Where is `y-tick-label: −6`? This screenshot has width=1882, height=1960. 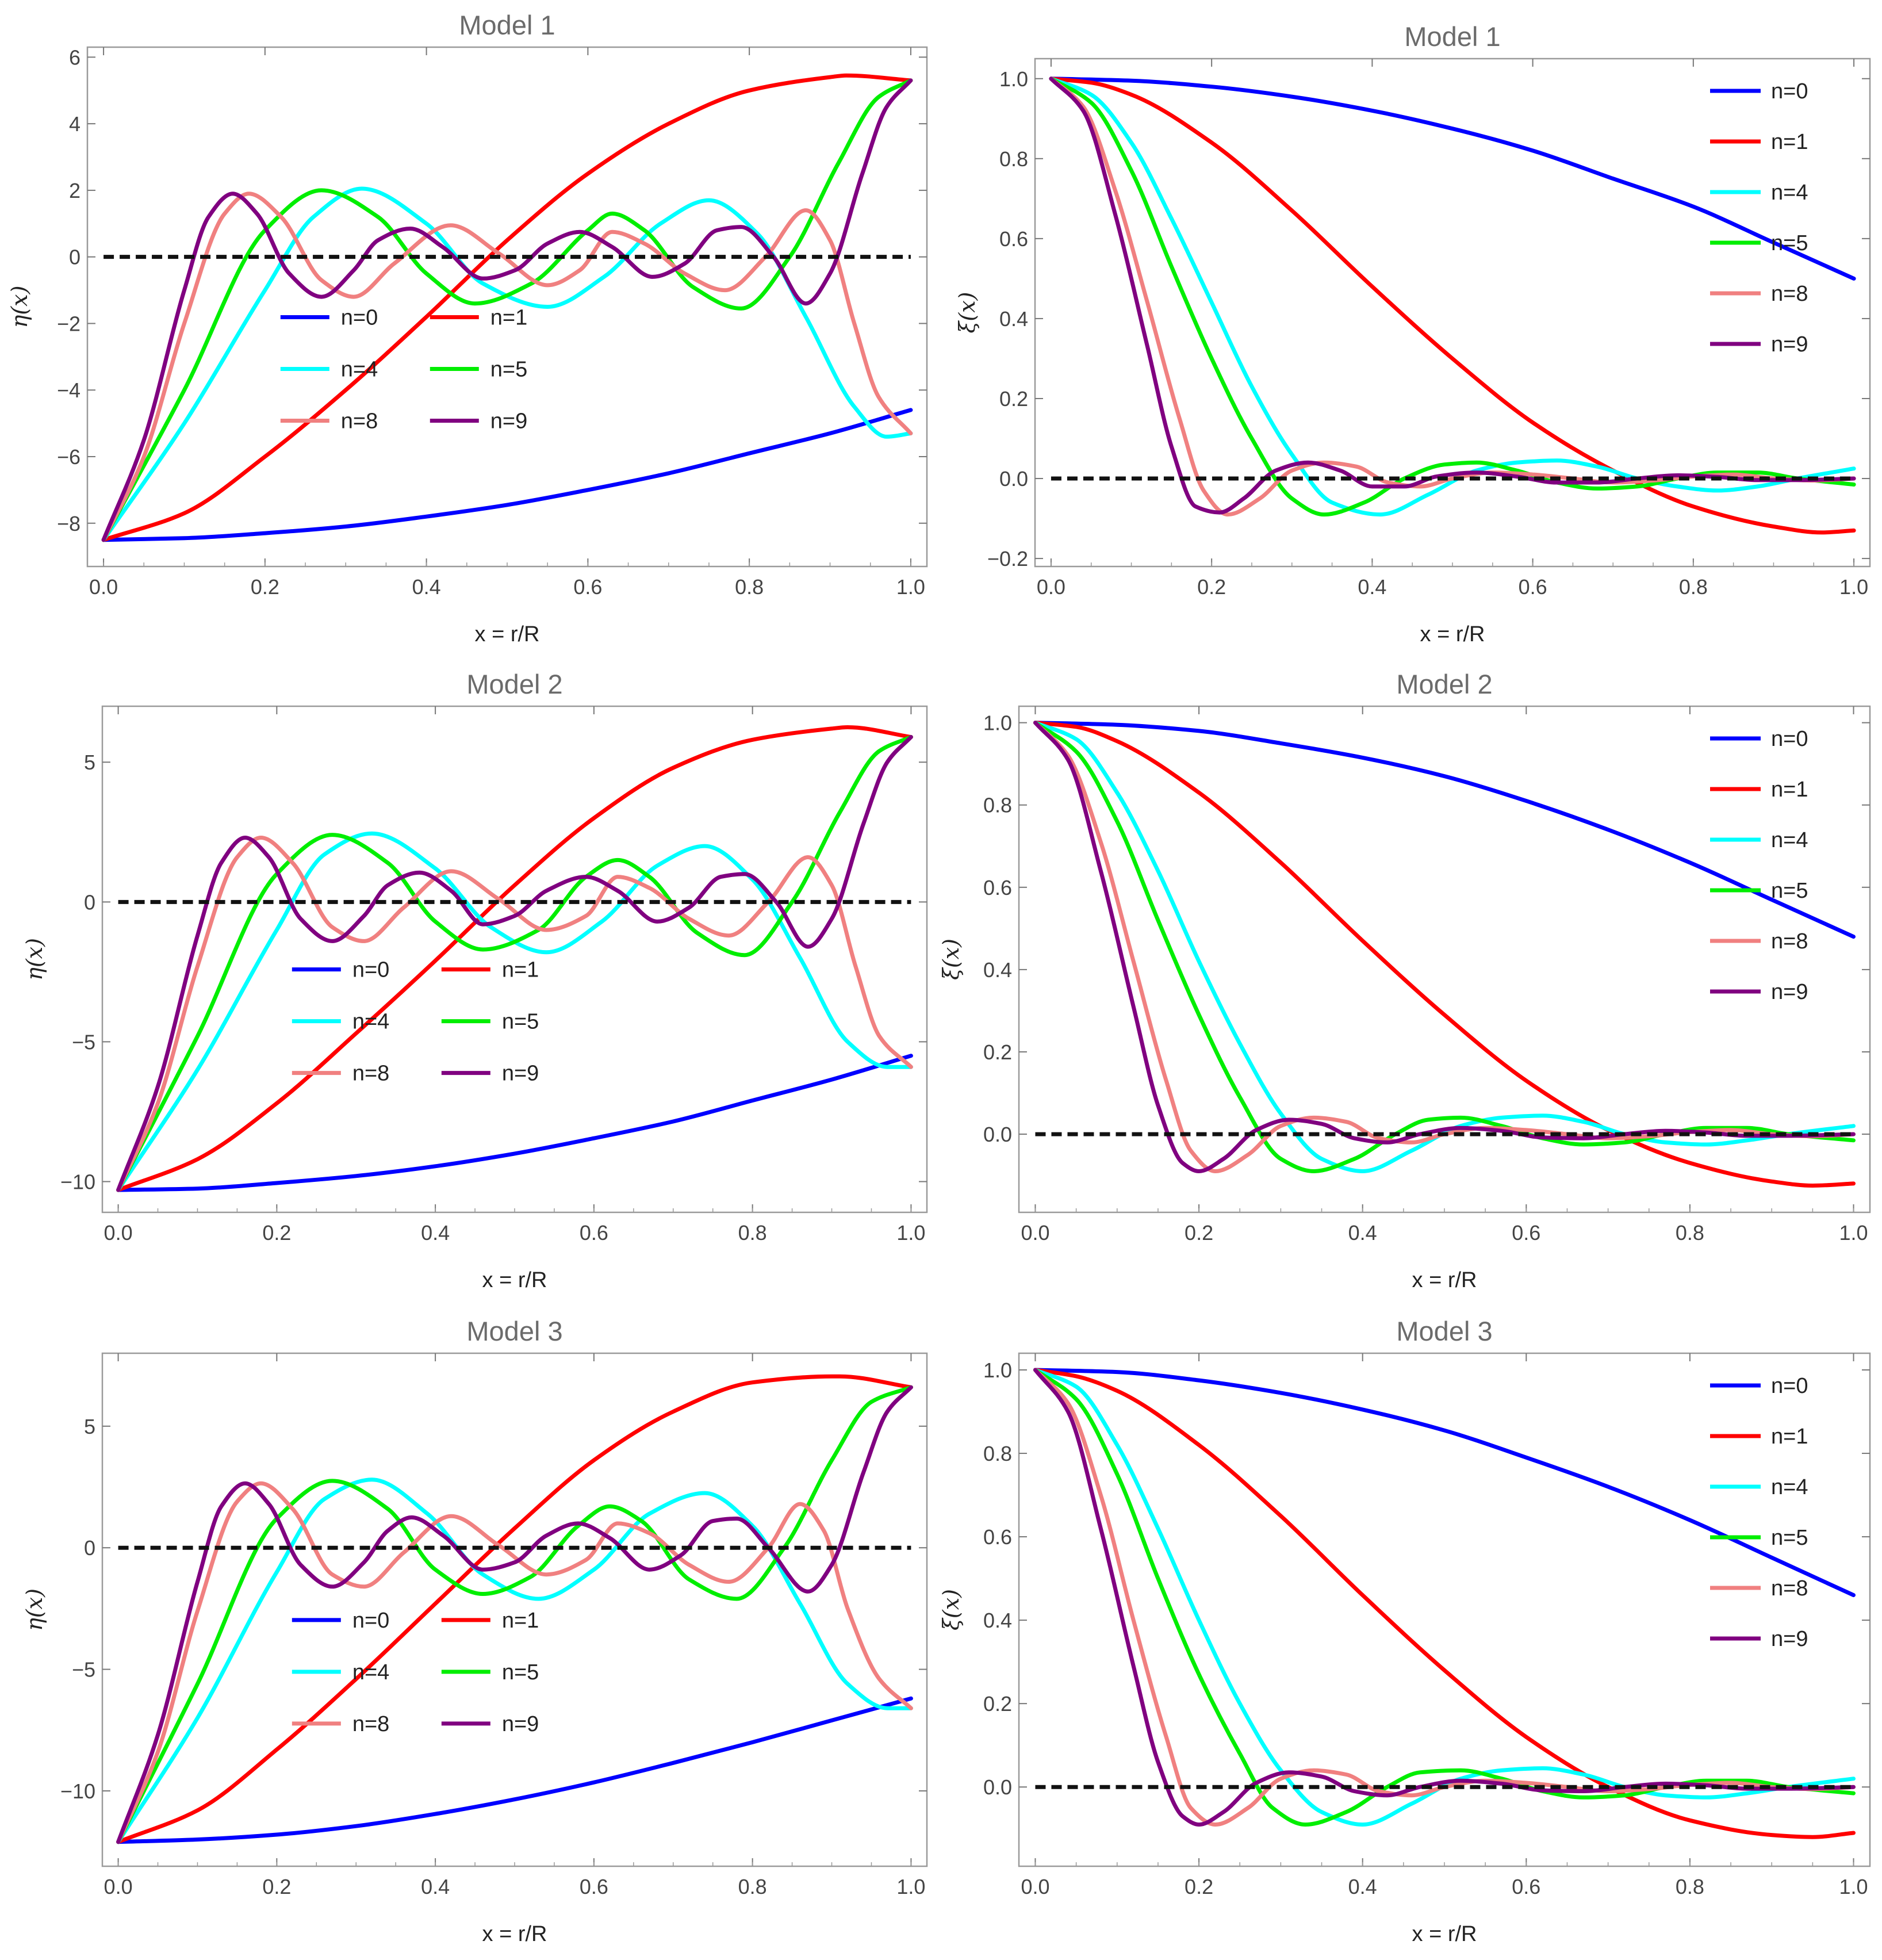 y-tick-label: −6 is located at coordinates (69, 457).